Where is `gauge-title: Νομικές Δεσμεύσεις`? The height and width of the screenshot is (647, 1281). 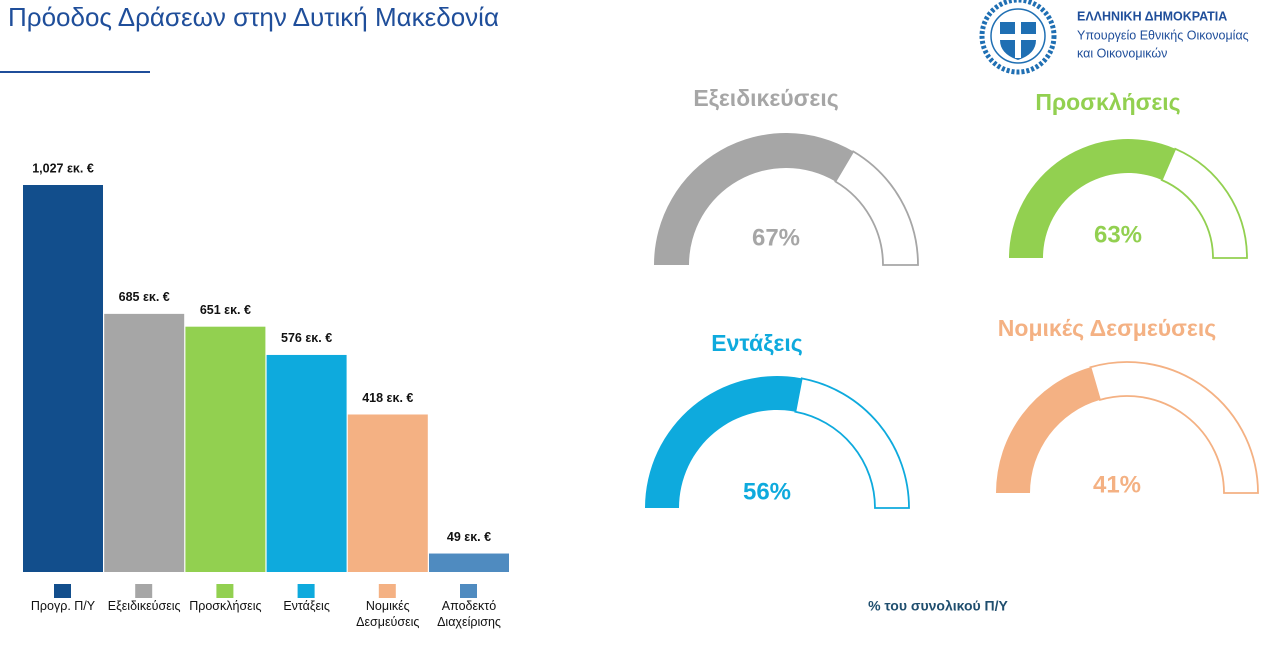 gauge-title: Νομικές Δεσμεύσεις is located at coordinates (1107, 328).